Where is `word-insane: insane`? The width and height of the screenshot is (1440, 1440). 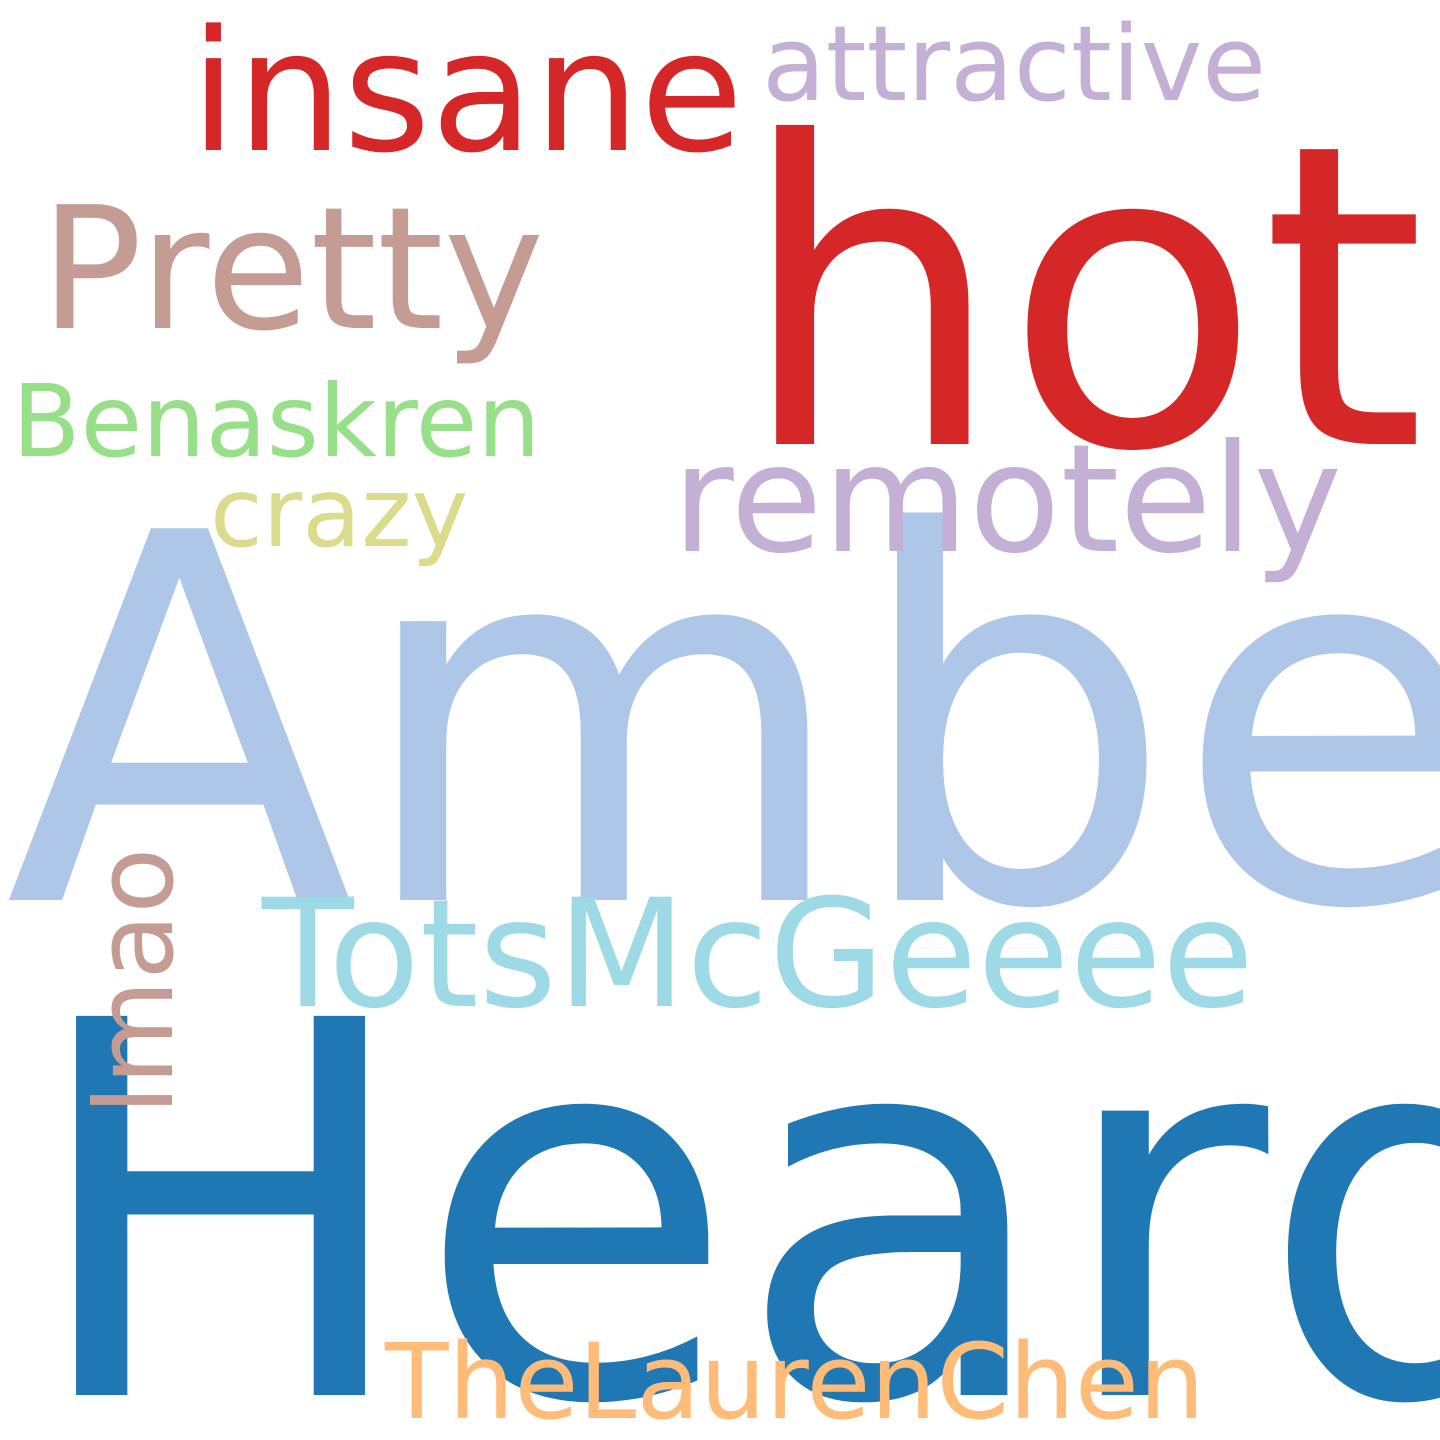
word-insane: insane is located at coordinates (467, 95).